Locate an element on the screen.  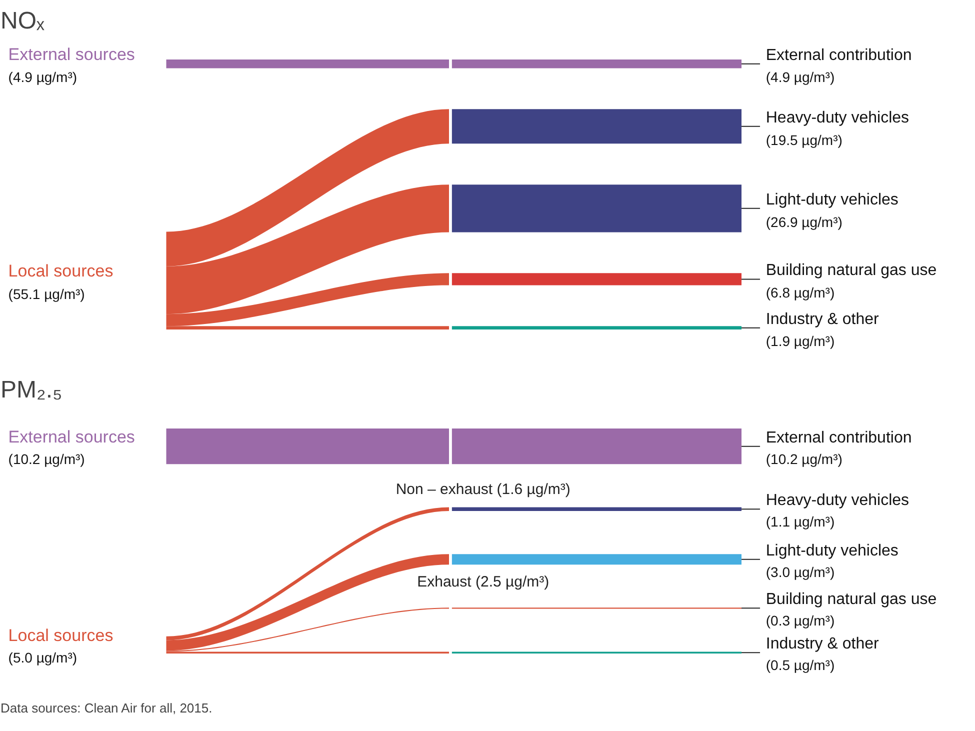
text: NOₓ is located at coordinates (22, 21).